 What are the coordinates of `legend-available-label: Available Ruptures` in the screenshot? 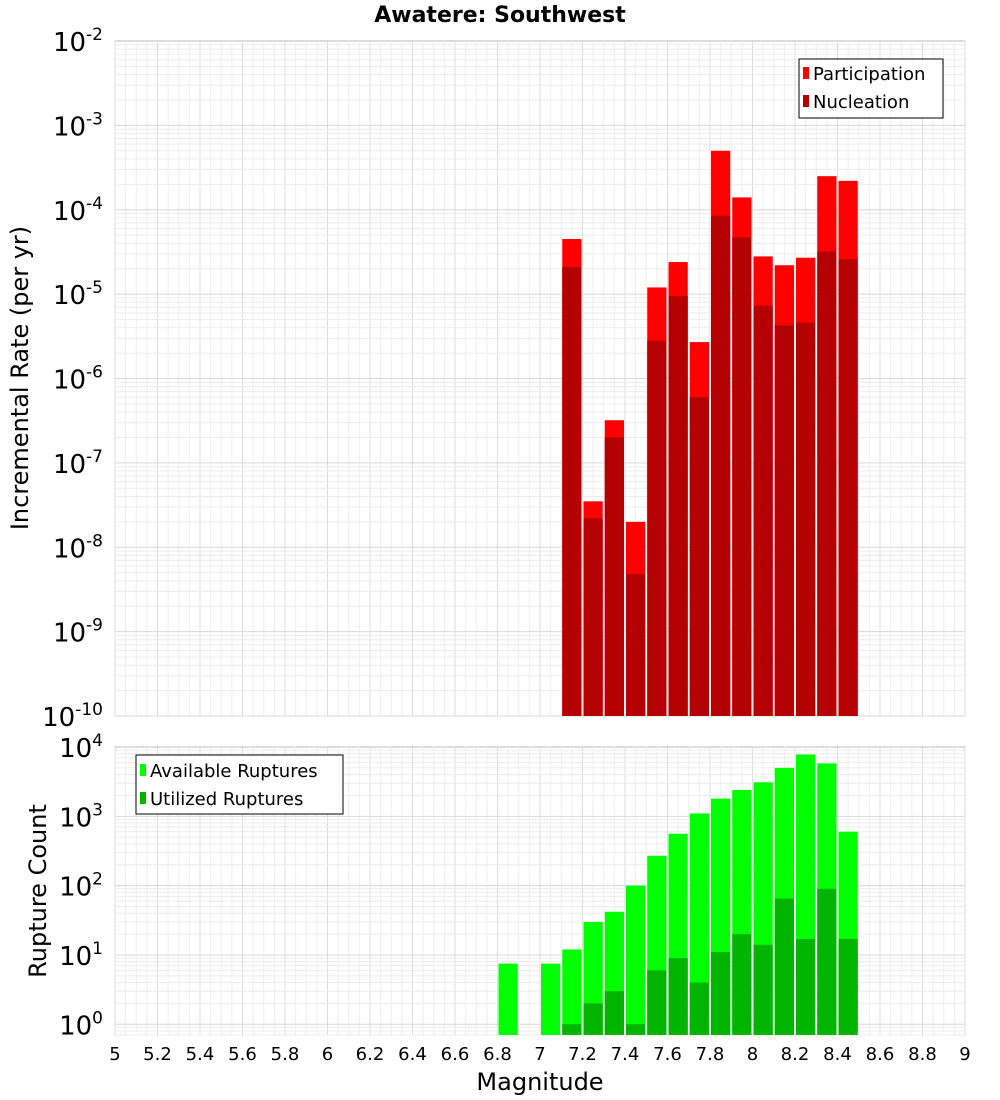 It's located at (234, 771).